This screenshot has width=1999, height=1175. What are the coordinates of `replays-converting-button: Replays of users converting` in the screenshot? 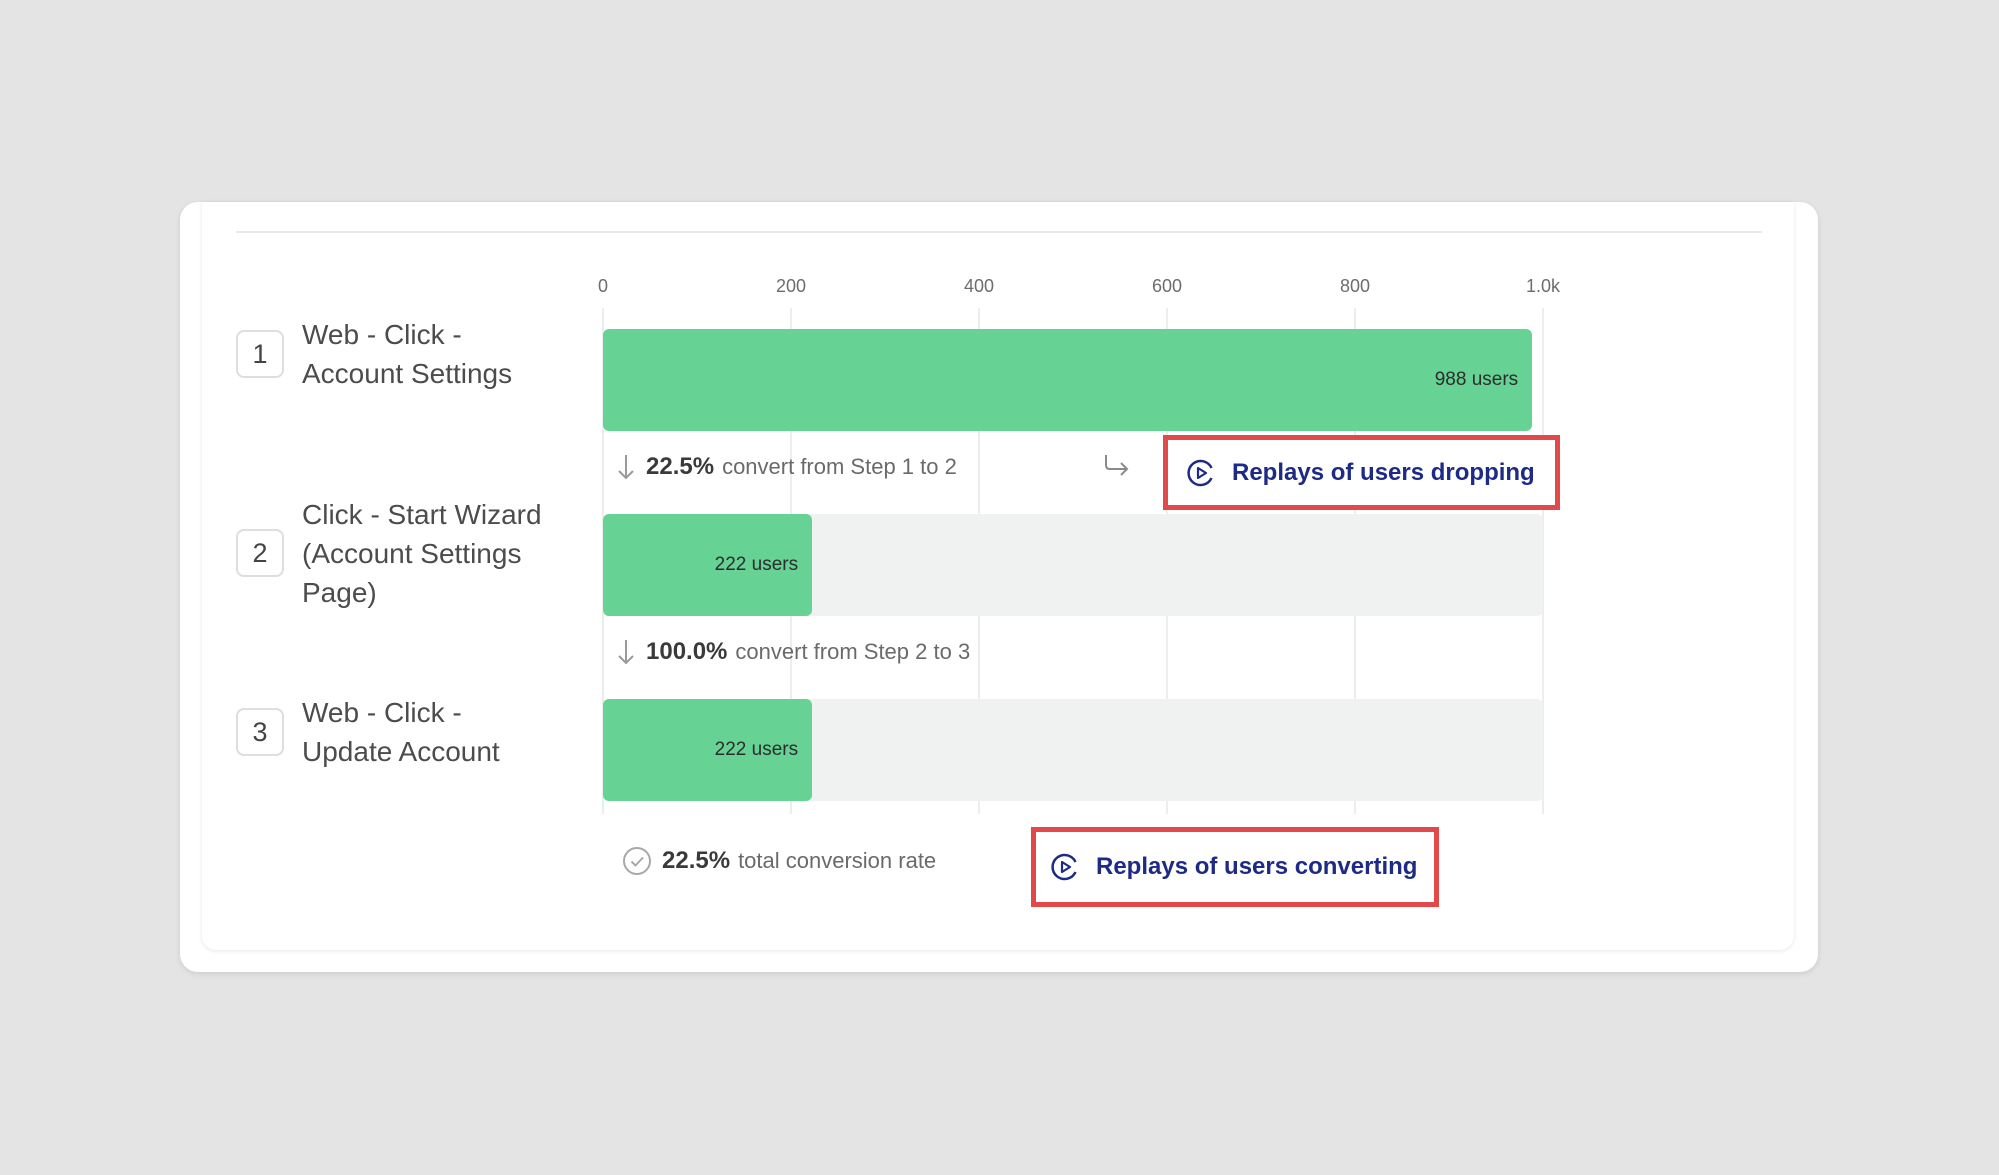 It's located at (1235, 867).